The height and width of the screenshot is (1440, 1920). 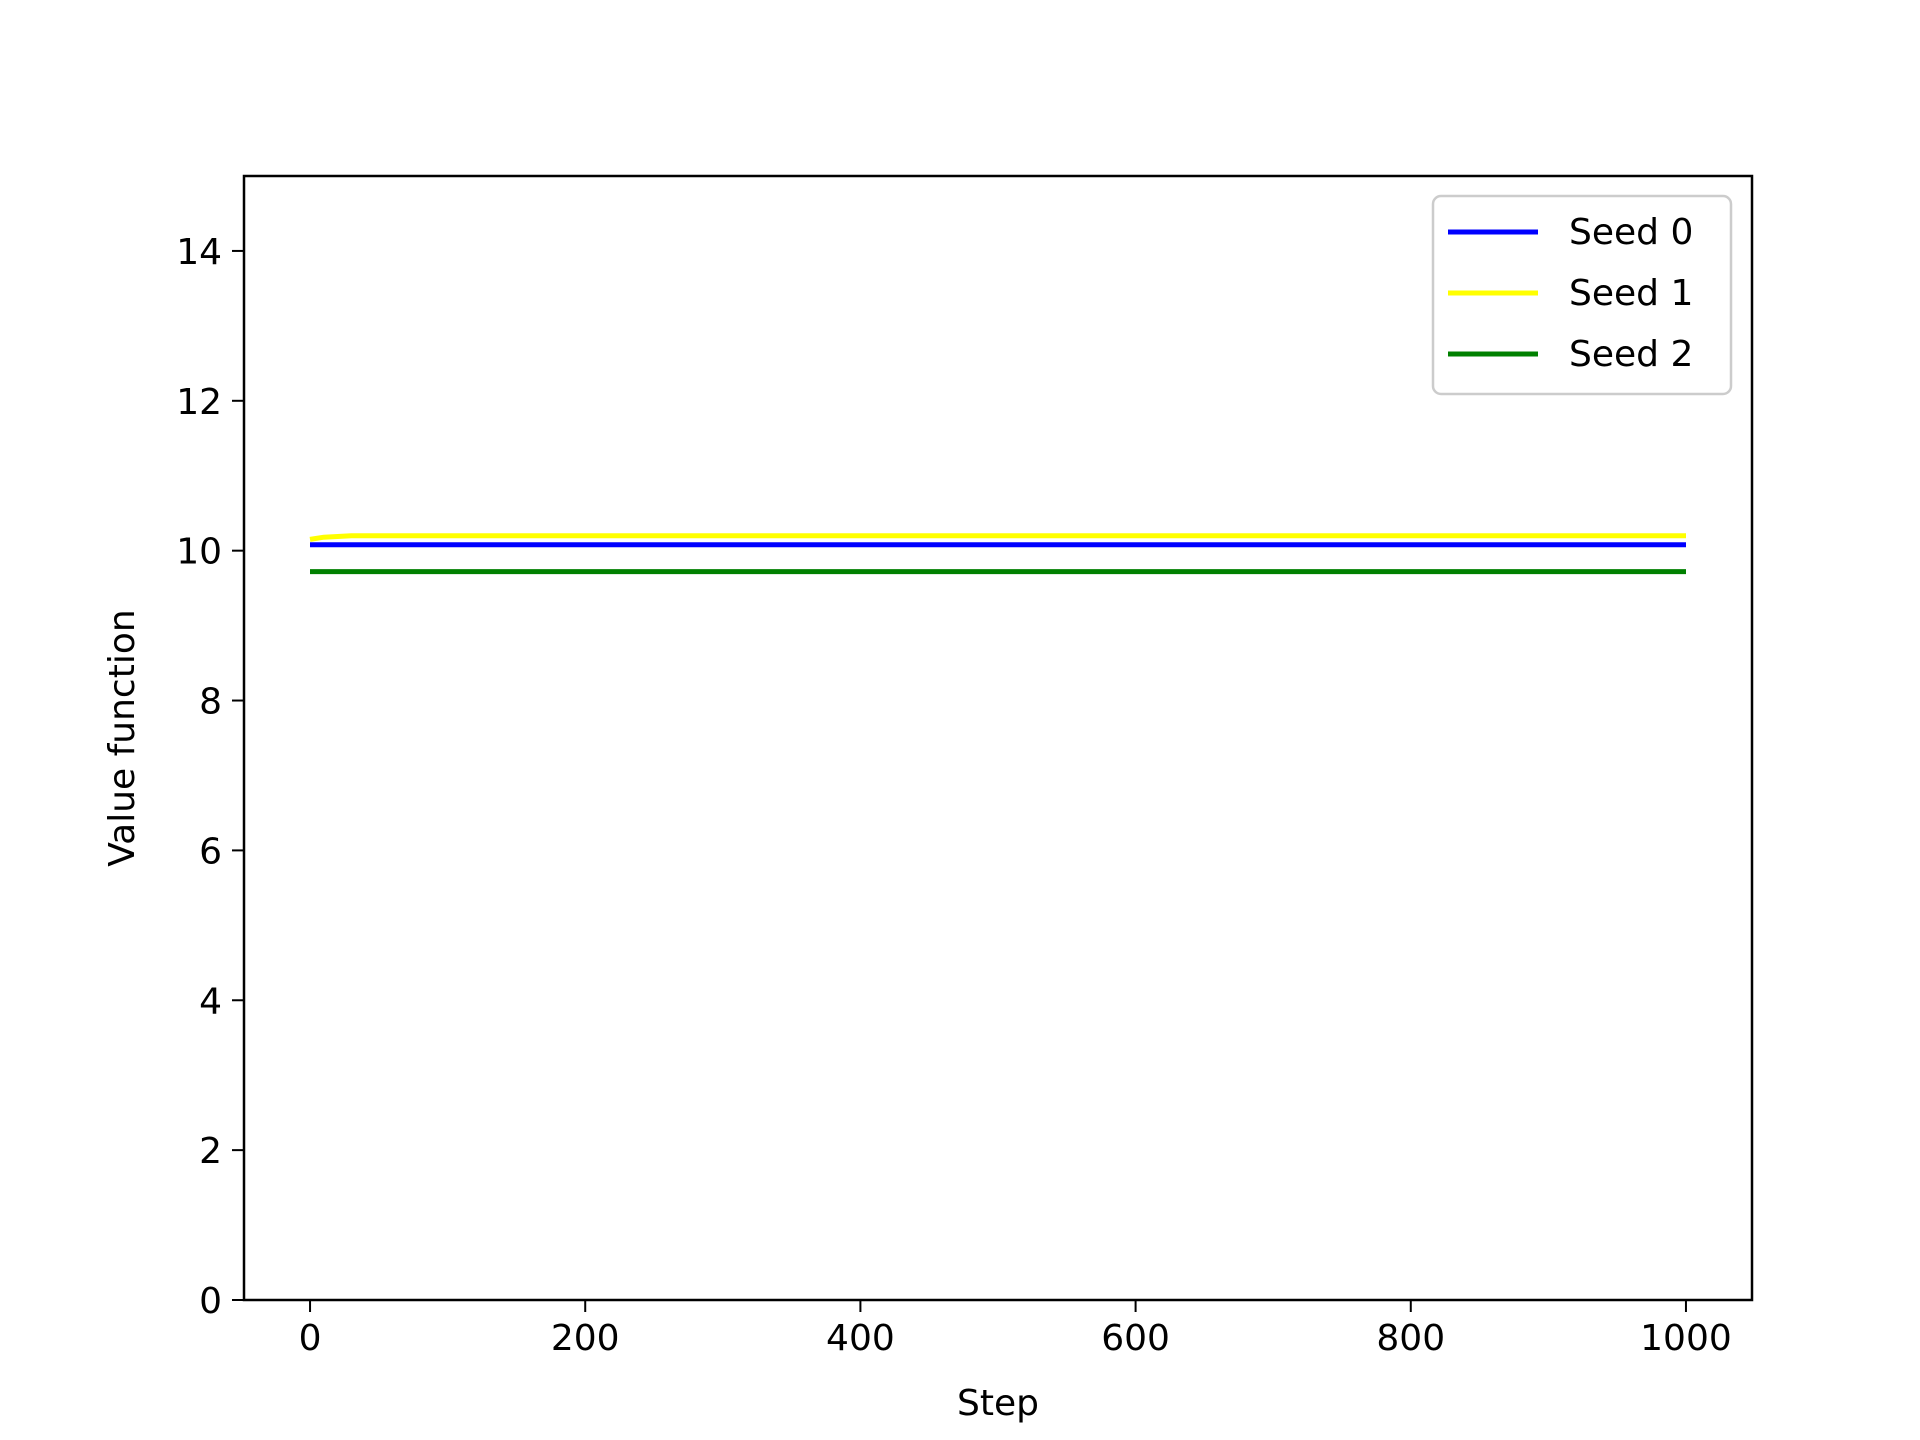 I want to click on x-tick-label: 0, so click(x=310, y=1338).